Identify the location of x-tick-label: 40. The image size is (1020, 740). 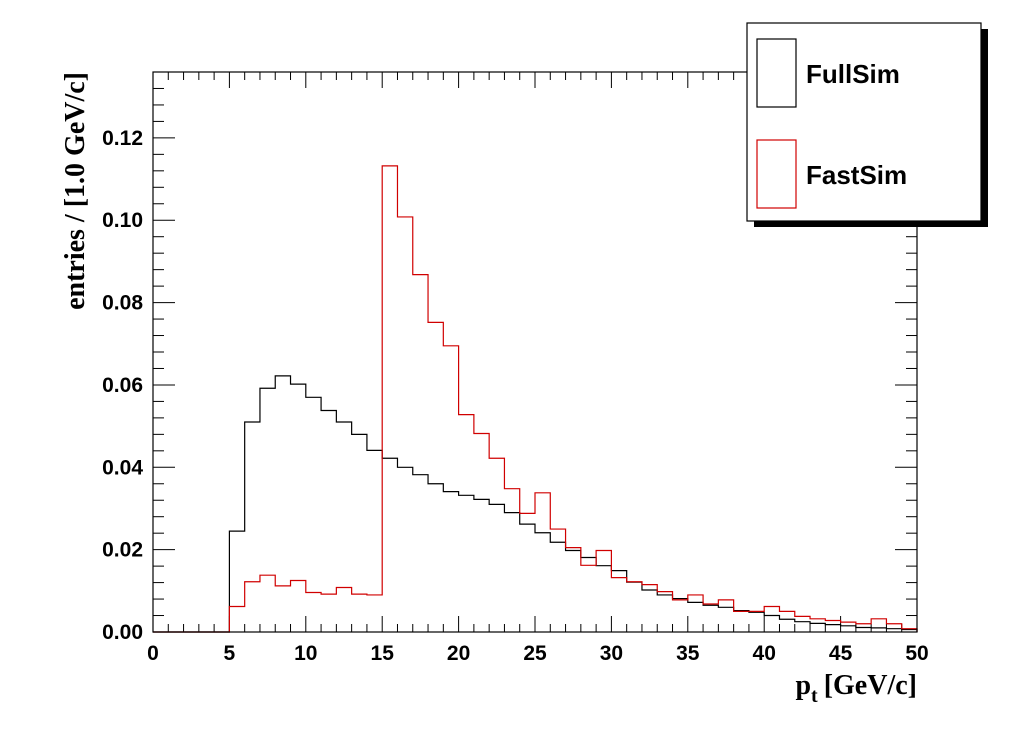
(764, 653).